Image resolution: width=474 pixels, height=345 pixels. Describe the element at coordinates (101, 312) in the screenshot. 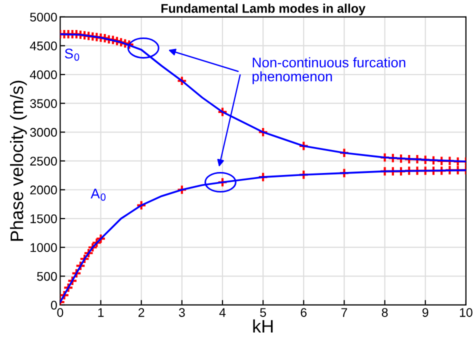

I see `x-tick-label: 1` at that location.